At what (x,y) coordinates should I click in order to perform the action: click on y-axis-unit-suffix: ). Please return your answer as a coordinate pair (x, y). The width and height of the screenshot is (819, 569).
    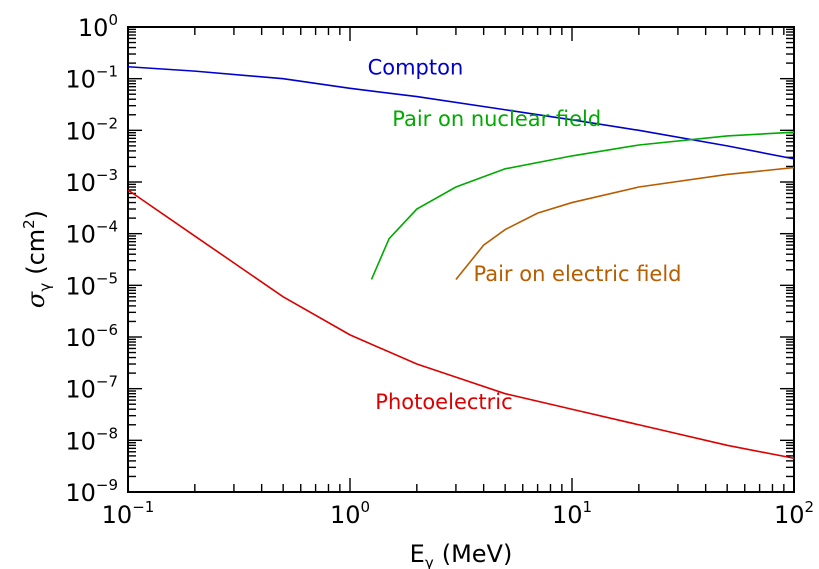
    Looking at the image, I should click on (36, 214).